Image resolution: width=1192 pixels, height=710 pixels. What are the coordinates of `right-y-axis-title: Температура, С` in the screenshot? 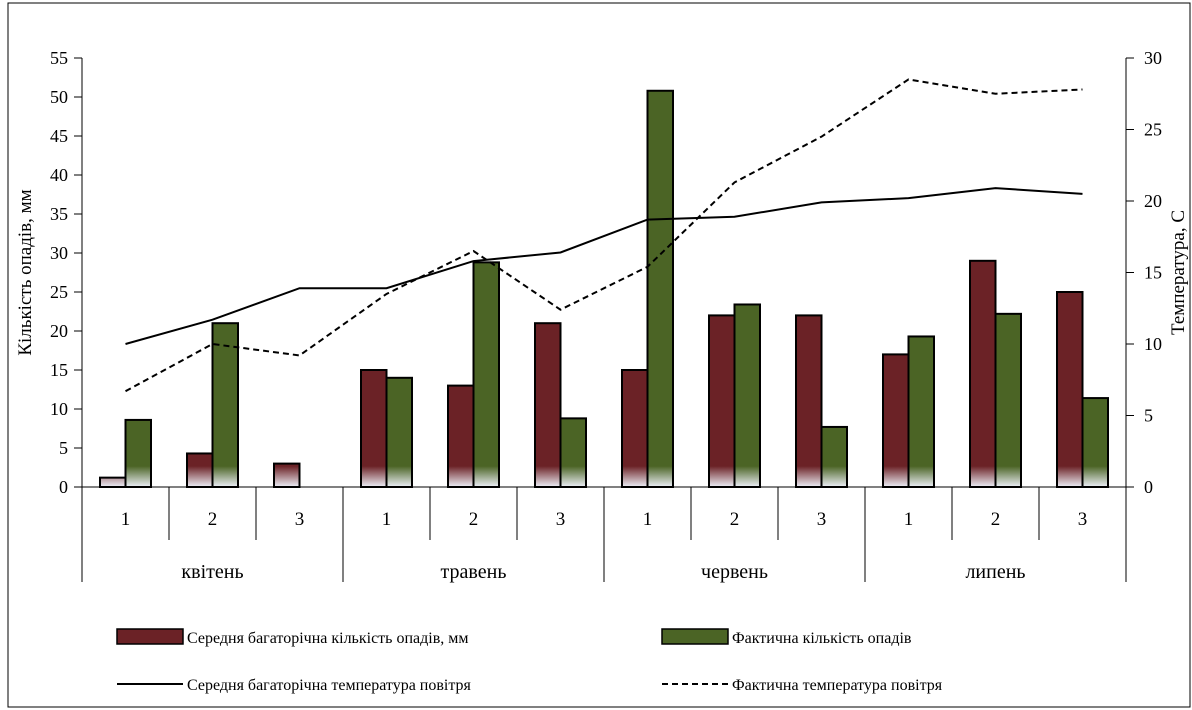 It's located at (1178, 272).